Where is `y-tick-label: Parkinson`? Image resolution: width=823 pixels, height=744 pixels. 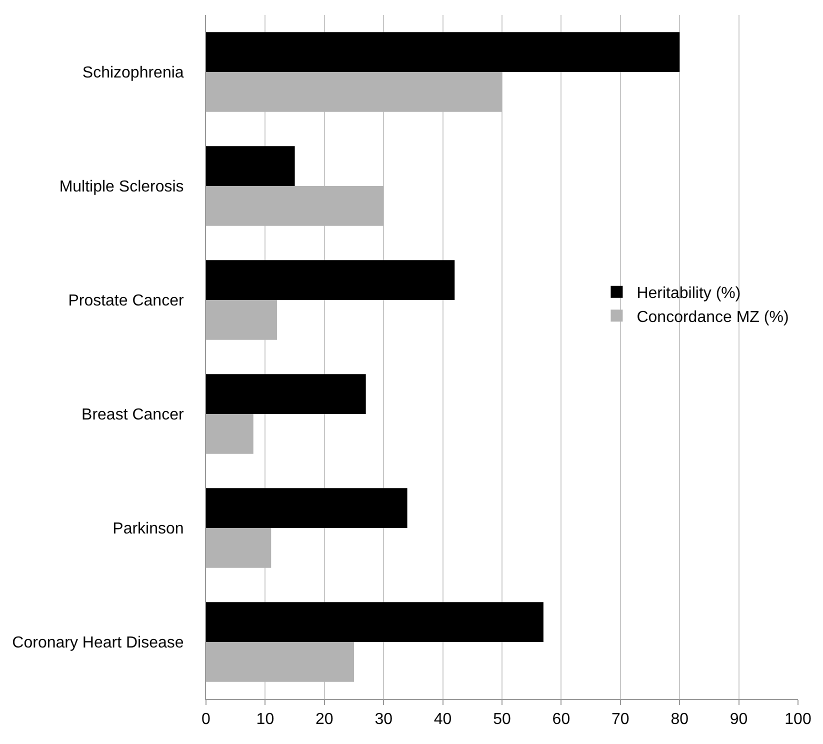 y-tick-label: Parkinson is located at coordinates (148, 529).